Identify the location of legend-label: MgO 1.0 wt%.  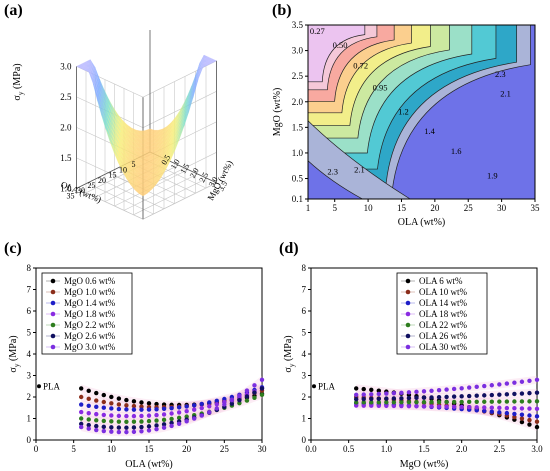
(90, 292).